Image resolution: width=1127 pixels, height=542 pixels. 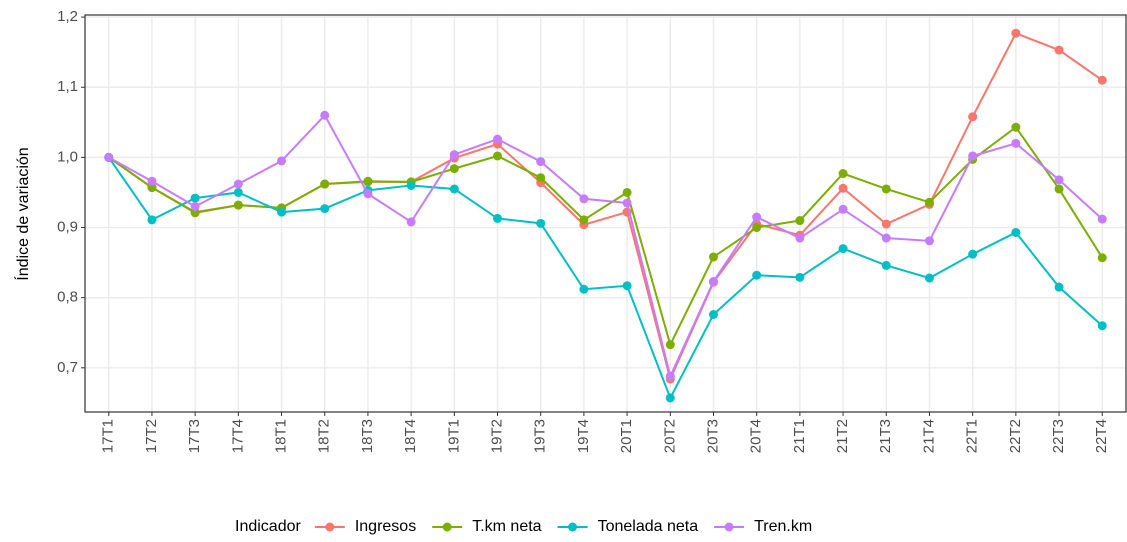 I want to click on x-tick-label: 19T4, so click(x=583, y=436).